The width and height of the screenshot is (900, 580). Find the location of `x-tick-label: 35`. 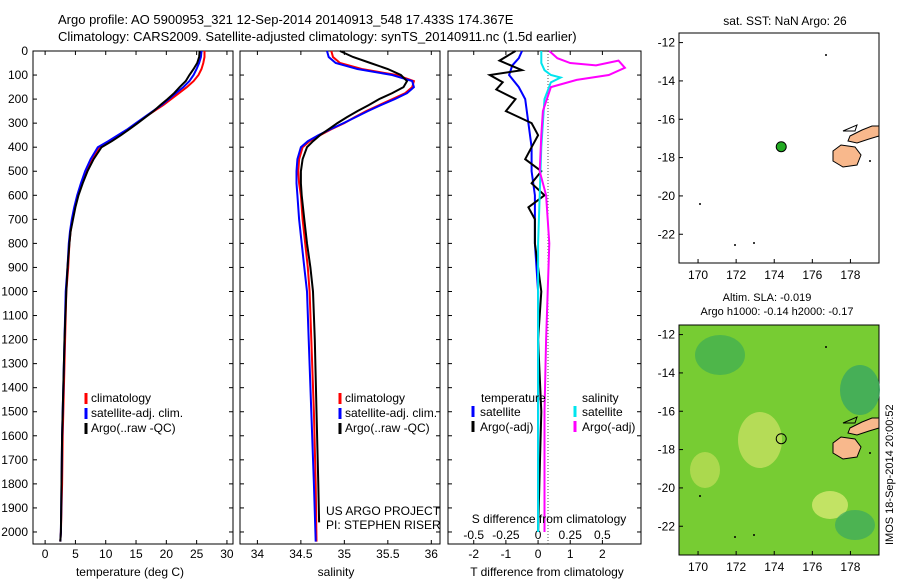

x-tick-label: 35 is located at coordinates (345, 554).